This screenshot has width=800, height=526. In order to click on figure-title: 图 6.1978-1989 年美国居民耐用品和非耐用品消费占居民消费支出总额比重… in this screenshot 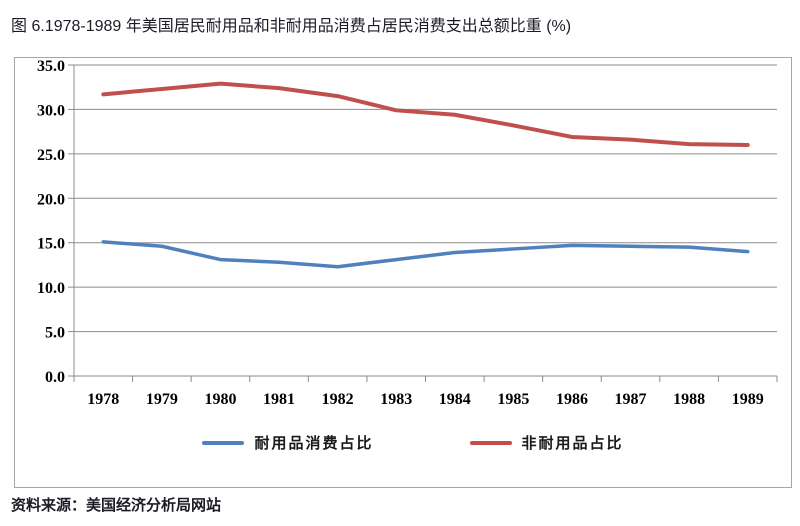, I will do `click(291, 26)`.